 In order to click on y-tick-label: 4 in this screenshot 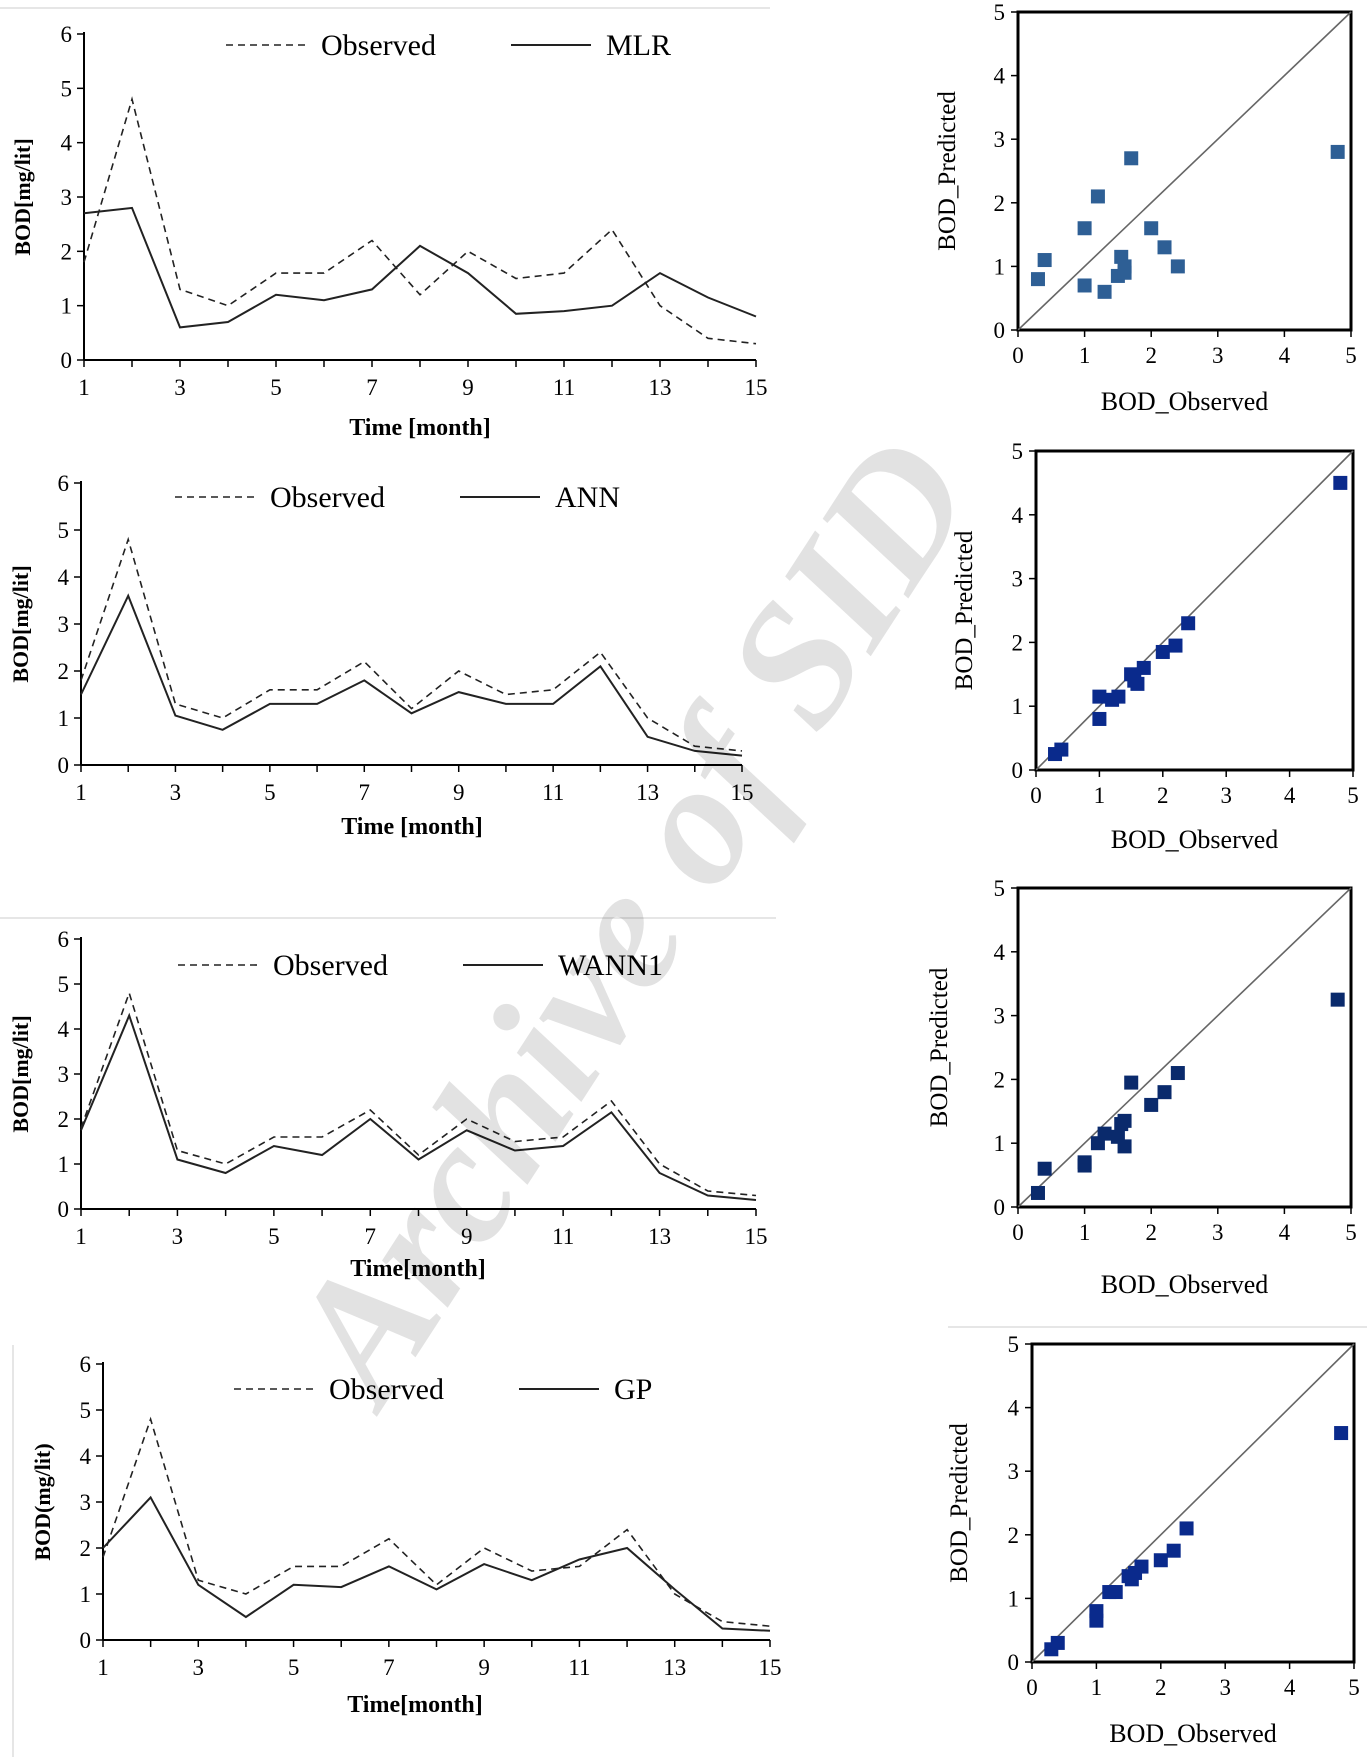, I will do `click(1000, 76)`.